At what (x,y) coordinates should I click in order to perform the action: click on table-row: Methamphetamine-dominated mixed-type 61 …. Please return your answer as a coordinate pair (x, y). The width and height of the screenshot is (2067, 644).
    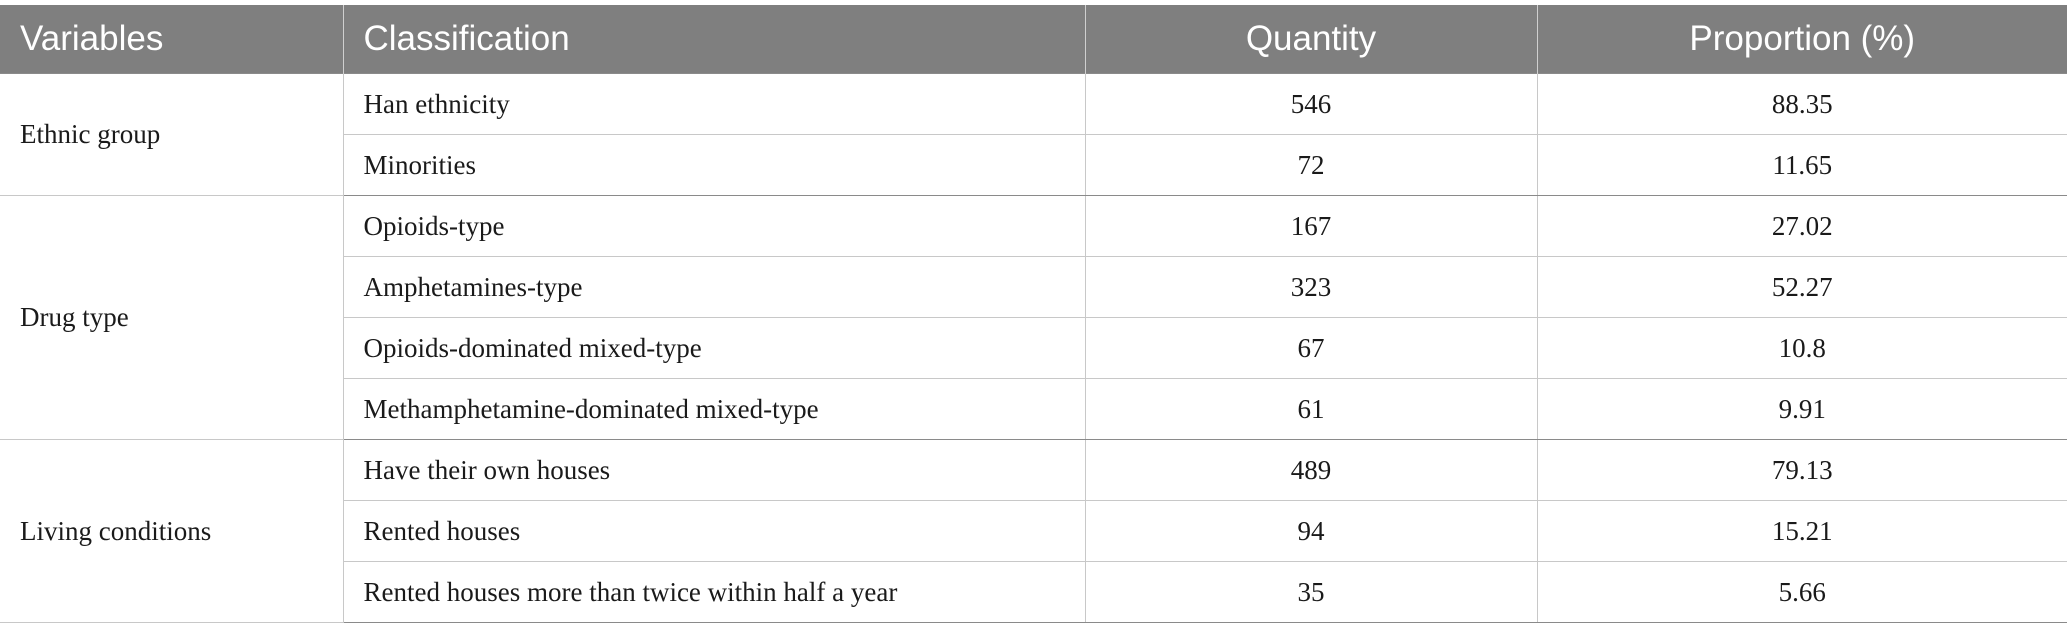
    Looking at the image, I should click on (1033, 409).